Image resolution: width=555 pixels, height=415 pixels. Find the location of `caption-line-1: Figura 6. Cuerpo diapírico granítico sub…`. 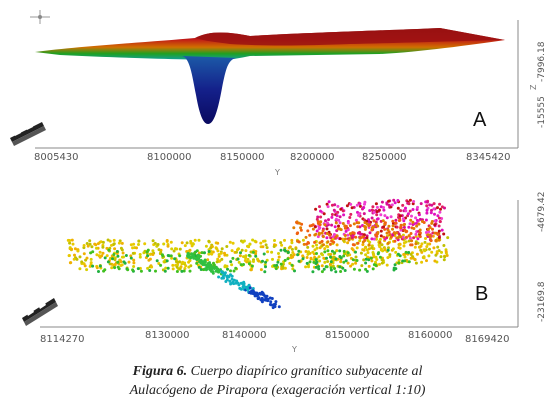

caption-line-1: Figura 6. Cuerpo diapírico granítico sub… is located at coordinates (277, 371).